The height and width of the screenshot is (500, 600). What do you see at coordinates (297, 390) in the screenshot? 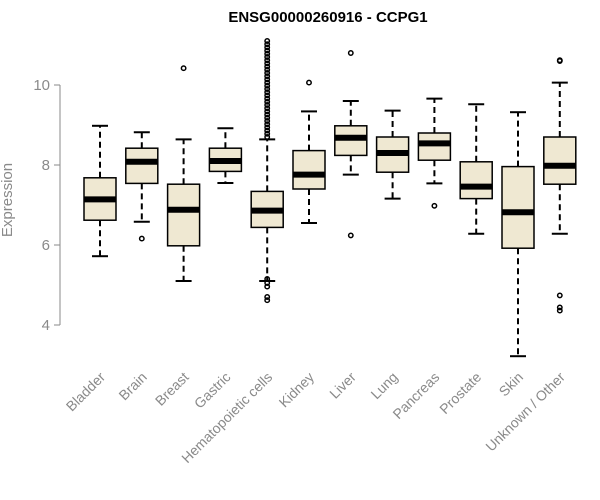
I see `x-tick-label: Kidney` at bounding box center [297, 390].